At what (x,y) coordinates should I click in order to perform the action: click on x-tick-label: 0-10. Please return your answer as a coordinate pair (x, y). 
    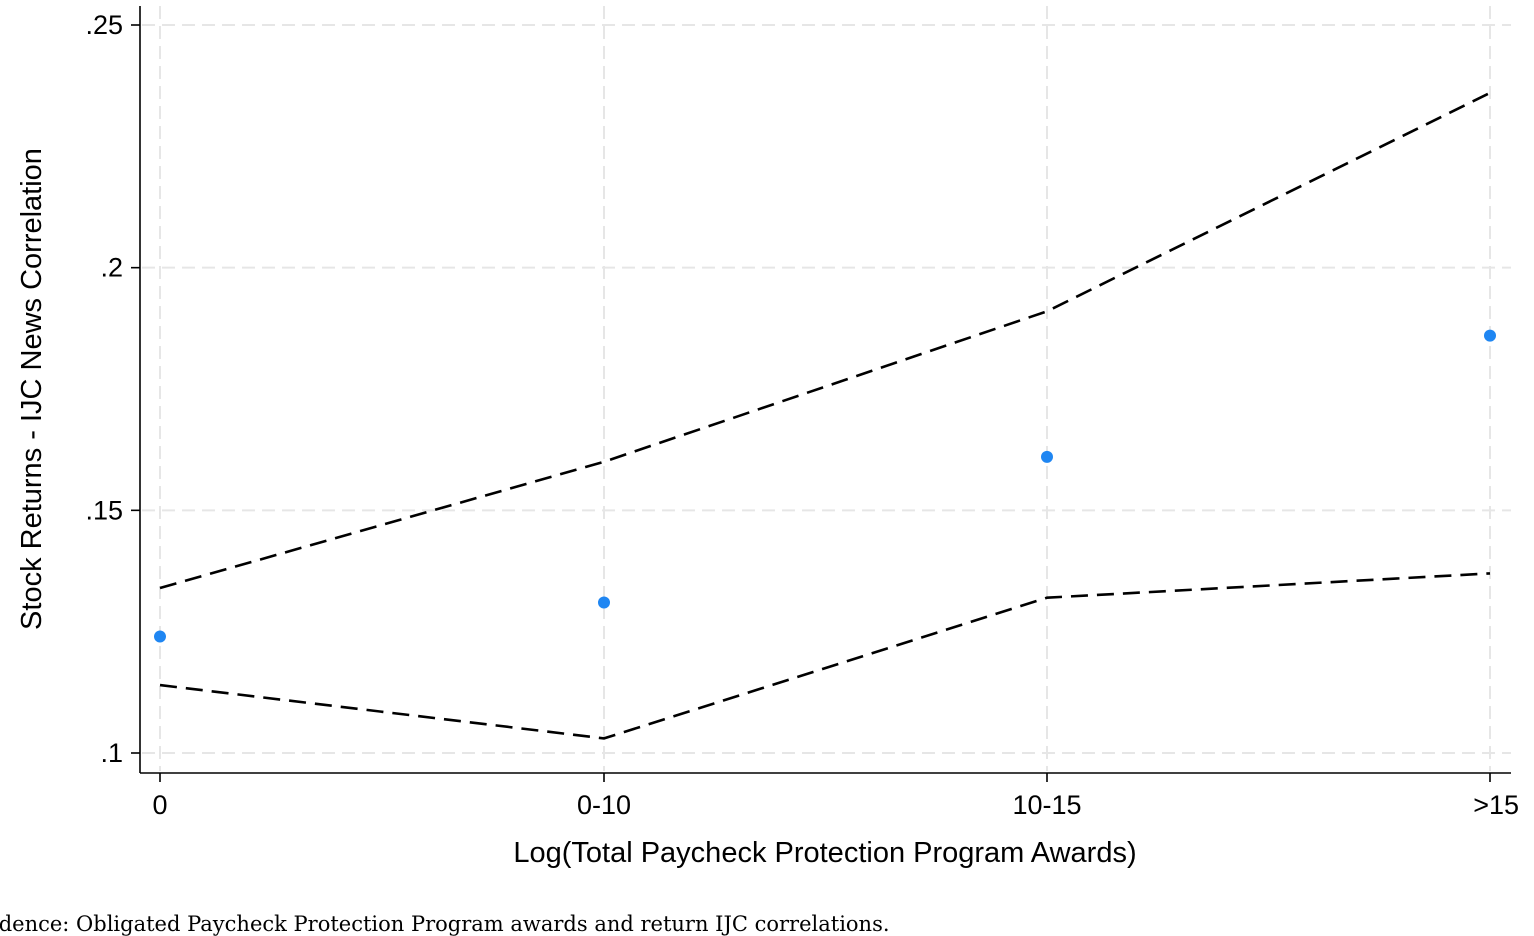
    Looking at the image, I should click on (604, 805).